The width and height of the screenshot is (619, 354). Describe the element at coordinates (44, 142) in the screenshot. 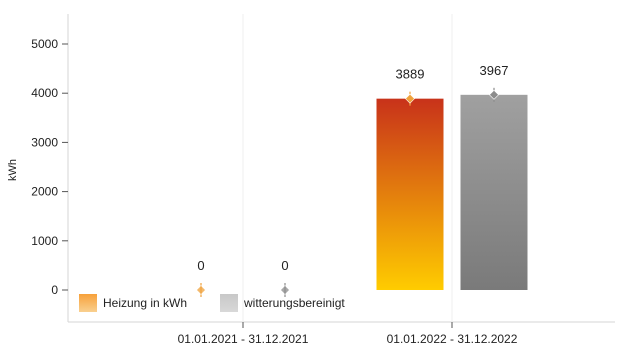

I see `y-tick-label: 3000` at that location.